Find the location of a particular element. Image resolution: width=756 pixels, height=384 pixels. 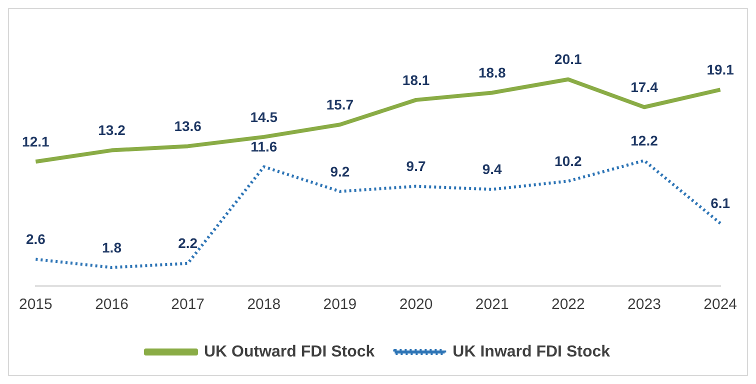

data-label: 6.1 is located at coordinates (720, 203).